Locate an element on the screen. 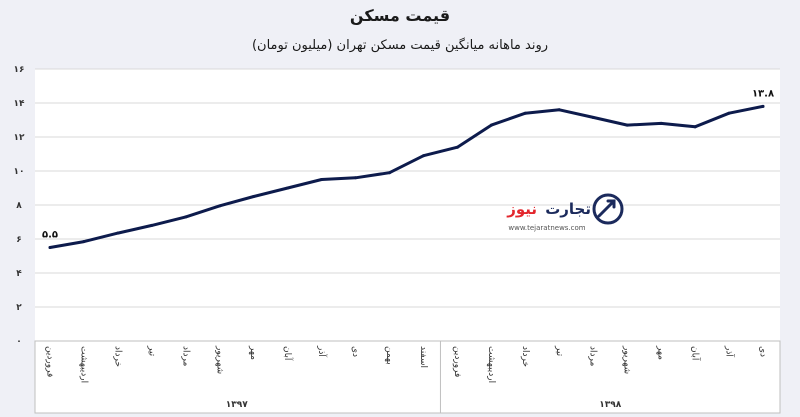  x-tick-label: اسفند is located at coordinates (423, 357).